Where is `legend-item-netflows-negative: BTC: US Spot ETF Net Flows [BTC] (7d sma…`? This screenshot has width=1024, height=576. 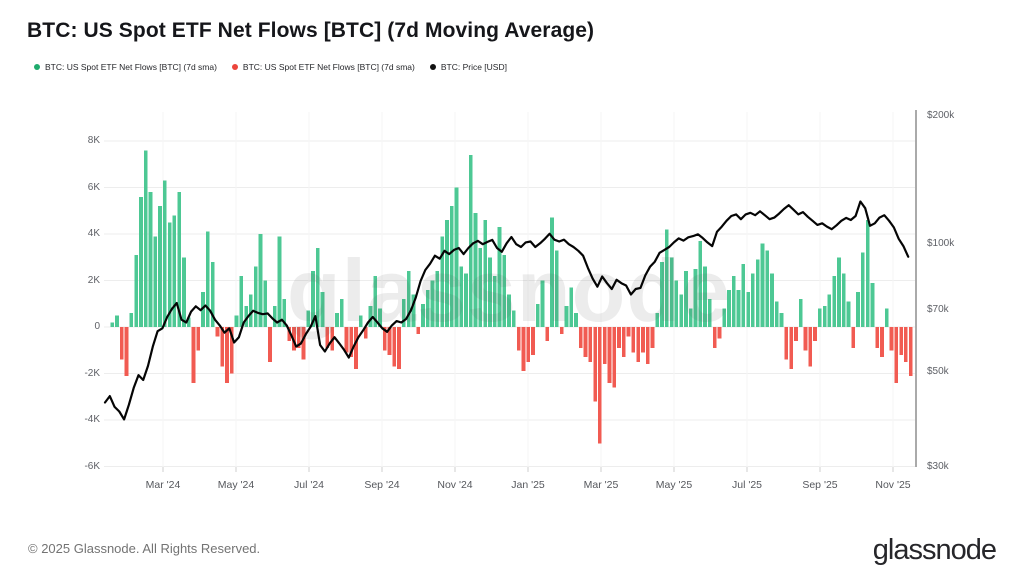 legend-item-netflows-negative: BTC: US Spot ETF Net Flows [BTC] (7d sma… is located at coordinates (323, 67).